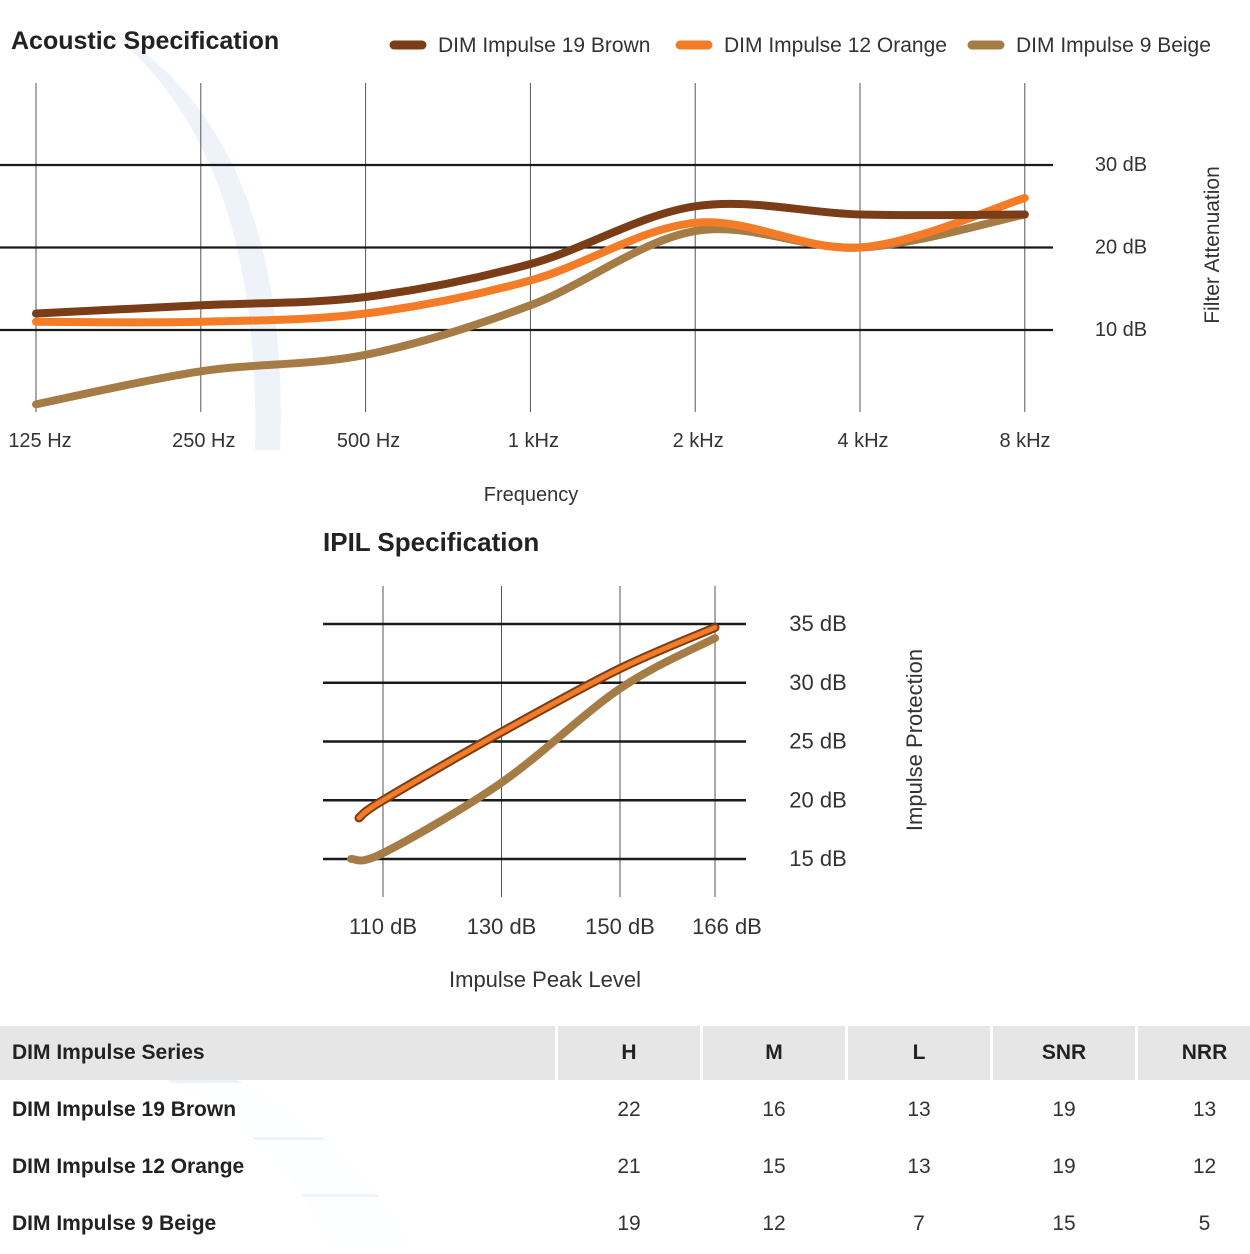  I want to click on legend-label: DIM Impulse 12 Orange, so click(835, 45).